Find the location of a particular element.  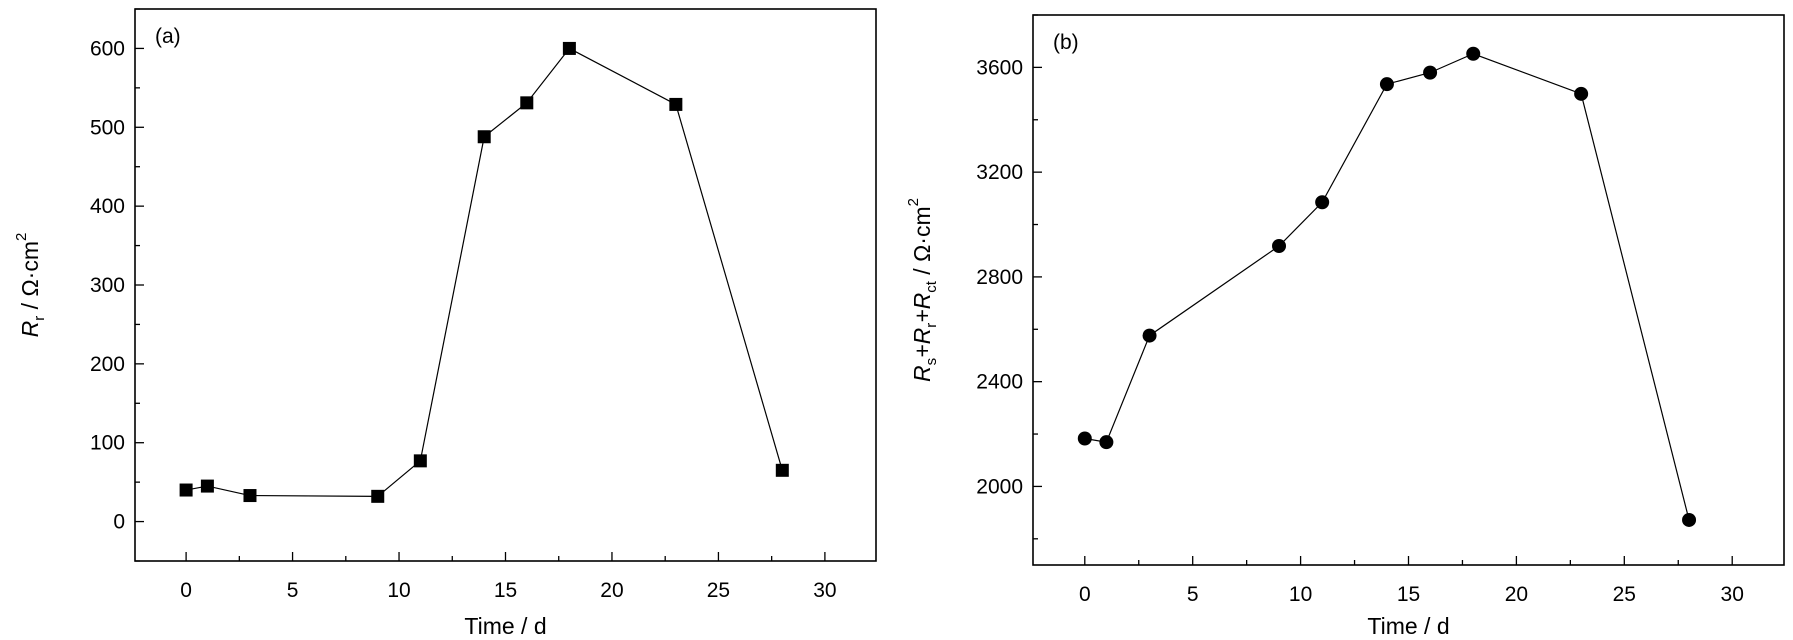

y-axis-title: Rs+Rr+Rct / Ω·cm2 is located at coordinates (922, 290).